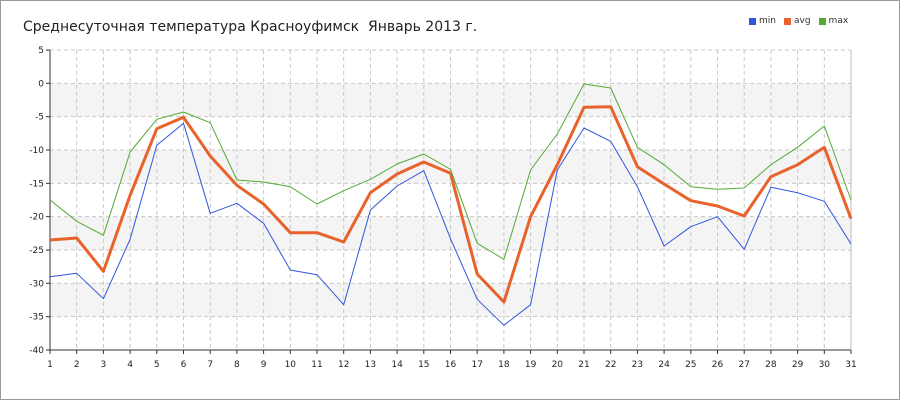 The height and width of the screenshot is (400, 900). What do you see at coordinates (264, 365) in the screenshot?
I see `x-tick-label: 9` at bounding box center [264, 365].